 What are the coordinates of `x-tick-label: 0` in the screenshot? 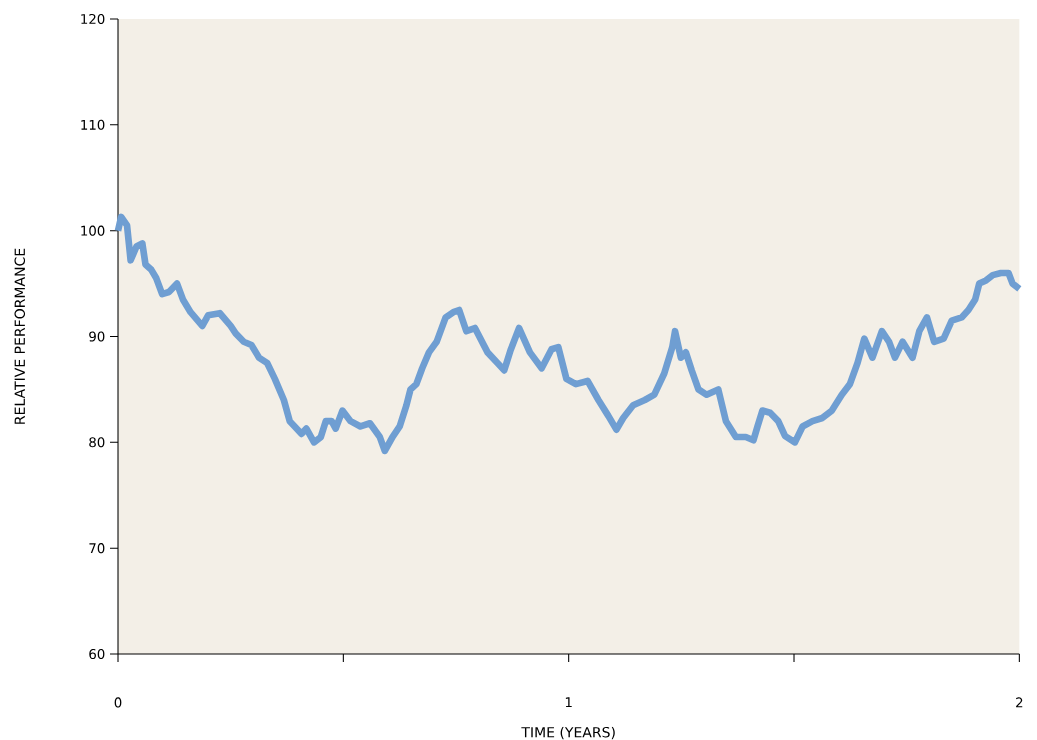 It's located at (118, 702).